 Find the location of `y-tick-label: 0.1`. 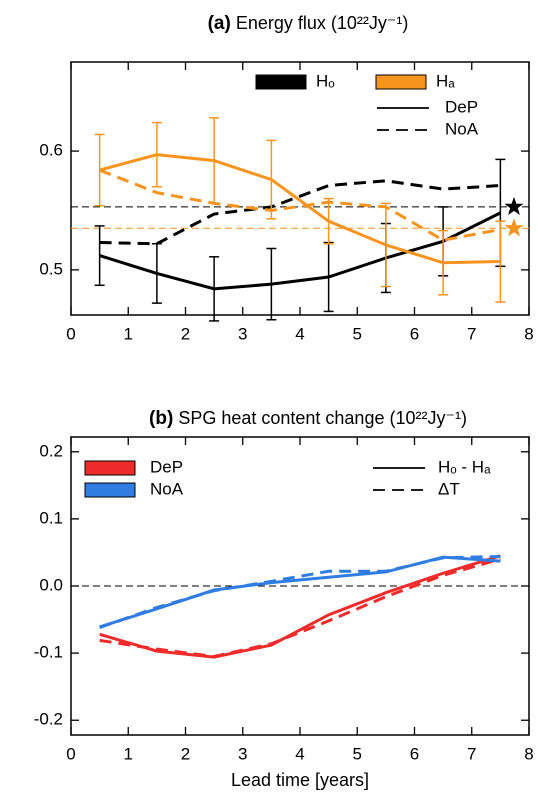

y-tick-label: 0.1 is located at coordinates (51, 517).